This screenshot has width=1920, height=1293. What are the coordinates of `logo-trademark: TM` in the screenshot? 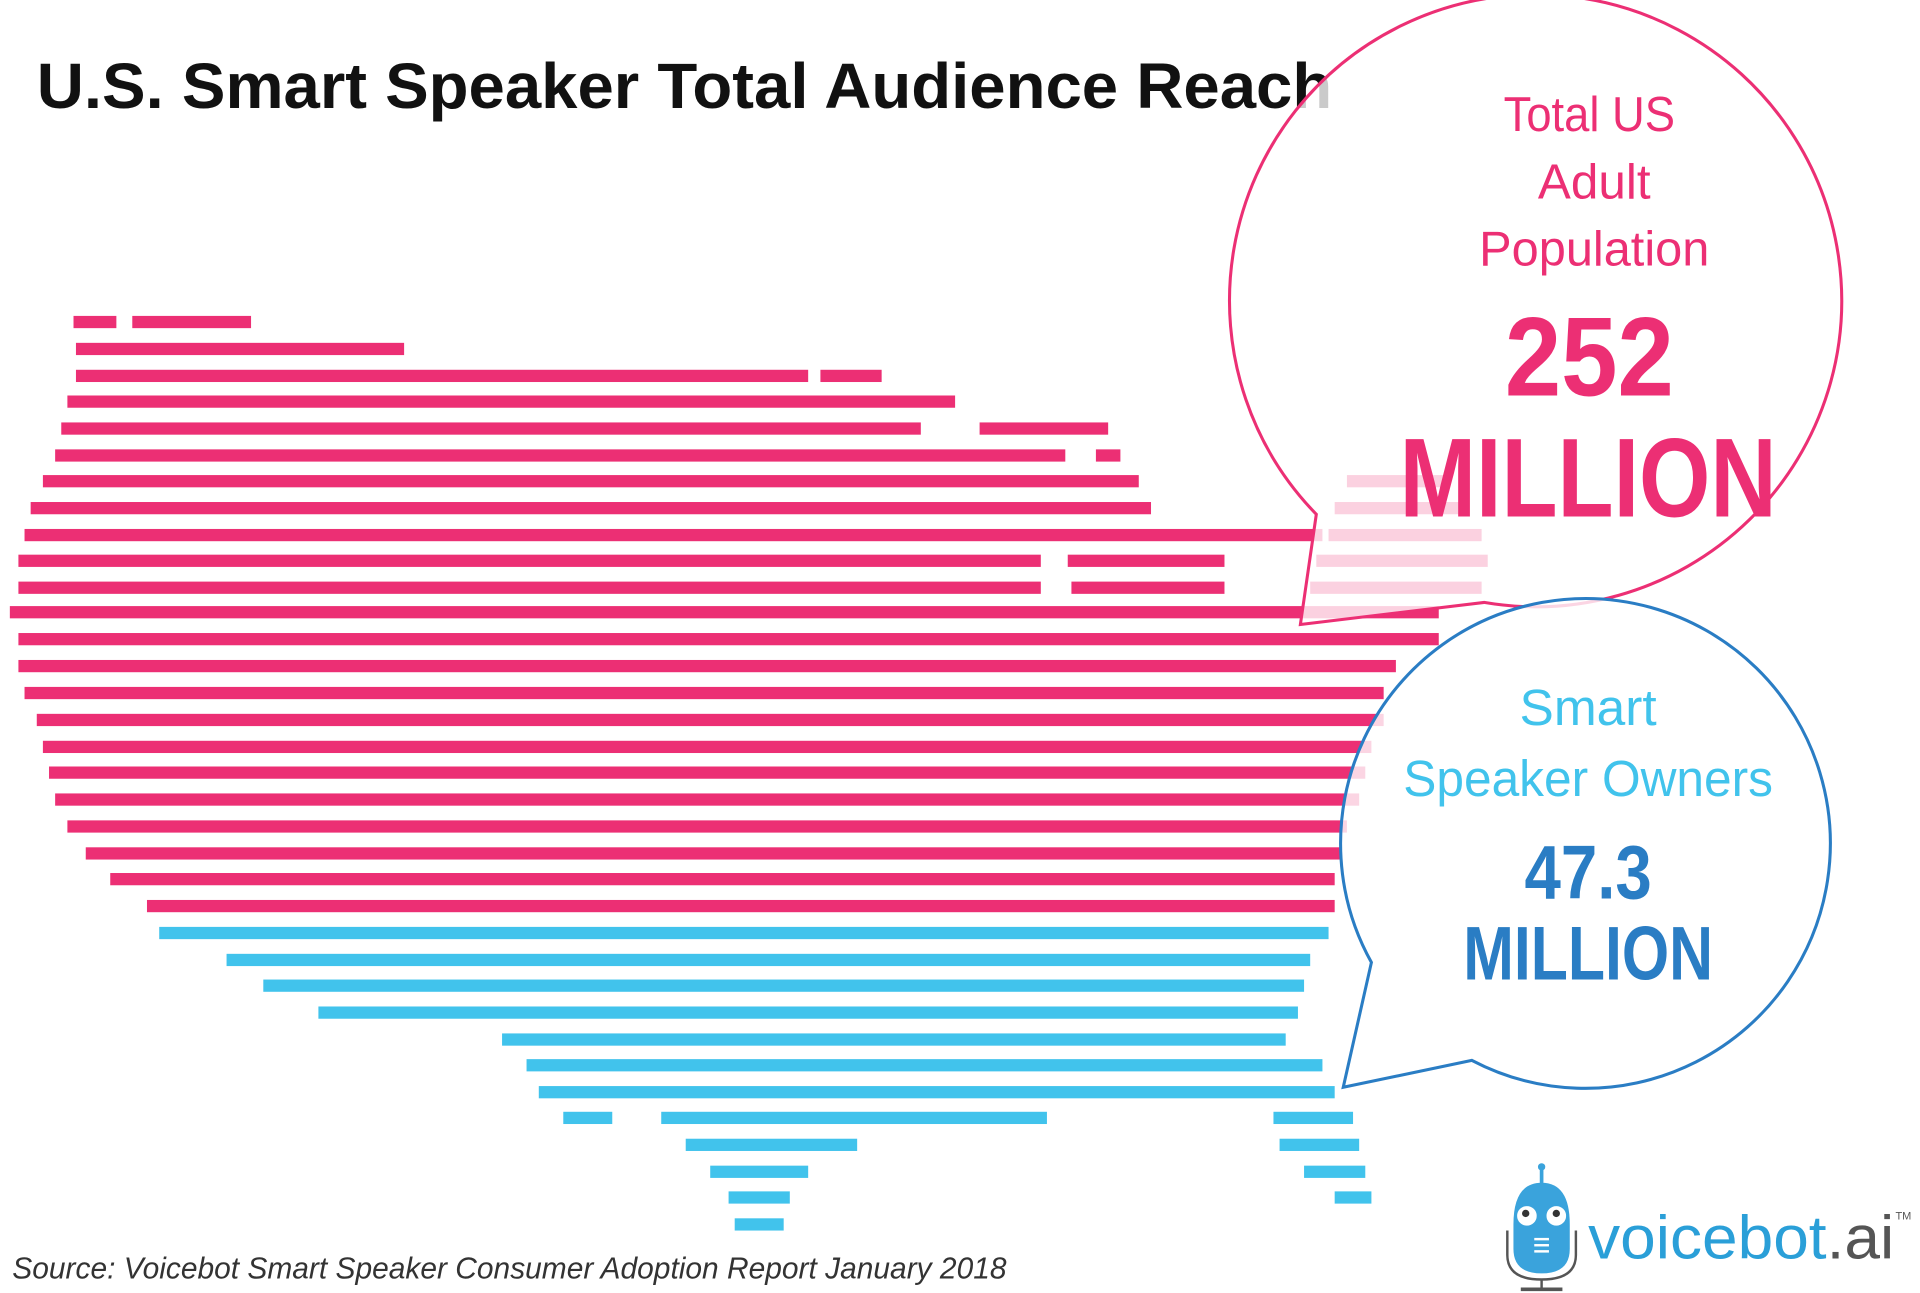 It's located at (1903, 1217).